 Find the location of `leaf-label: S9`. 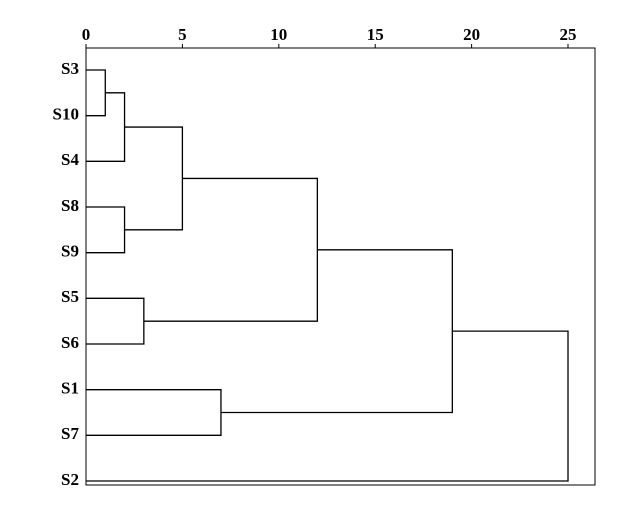

leaf-label: S9 is located at coordinates (70, 251).